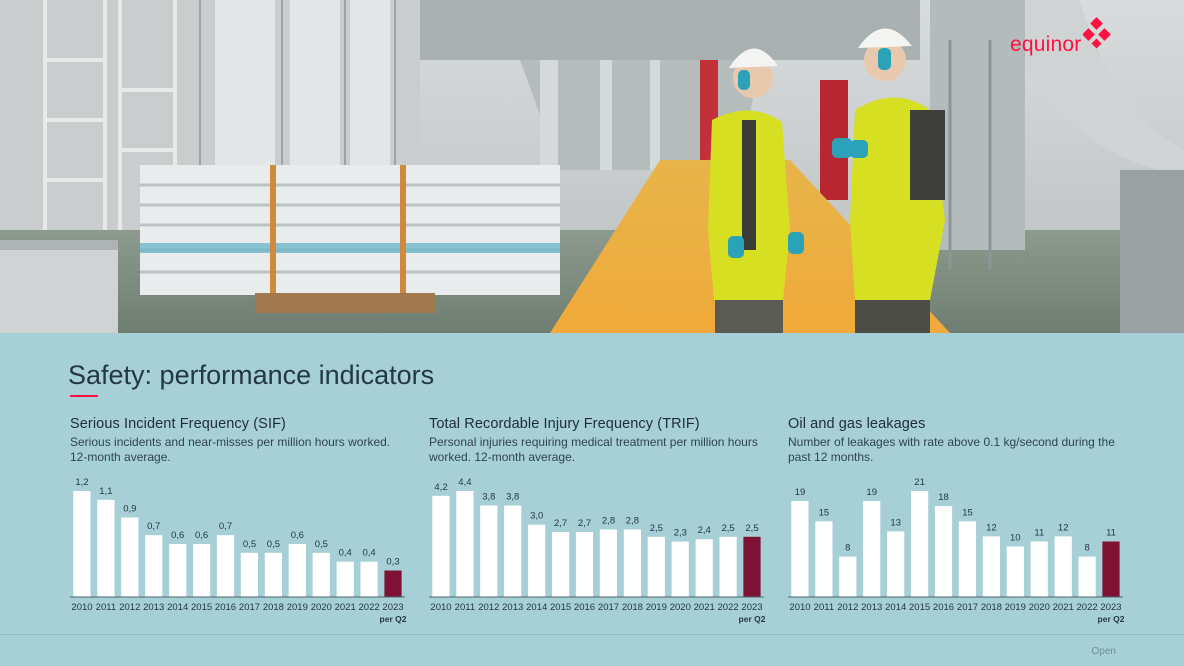 The height and width of the screenshot is (666, 1184). What do you see at coordinates (84, 396) in the screenshot?
I see `title-accent-rule` at bounding box center [84, 396].